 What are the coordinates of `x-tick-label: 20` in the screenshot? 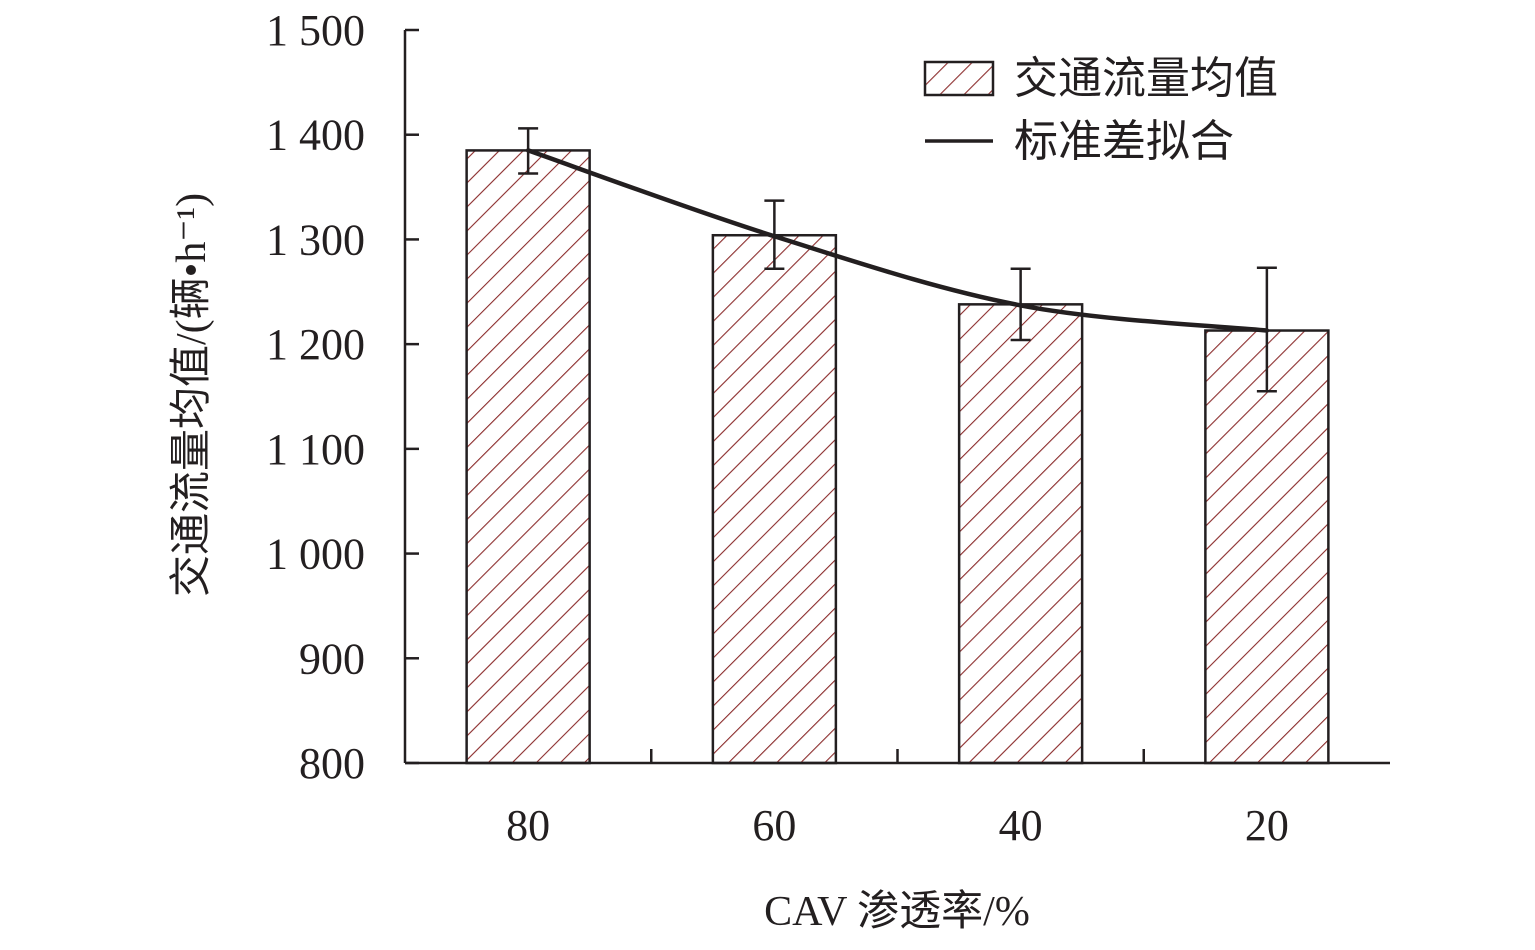 It's located at (1267, 825).